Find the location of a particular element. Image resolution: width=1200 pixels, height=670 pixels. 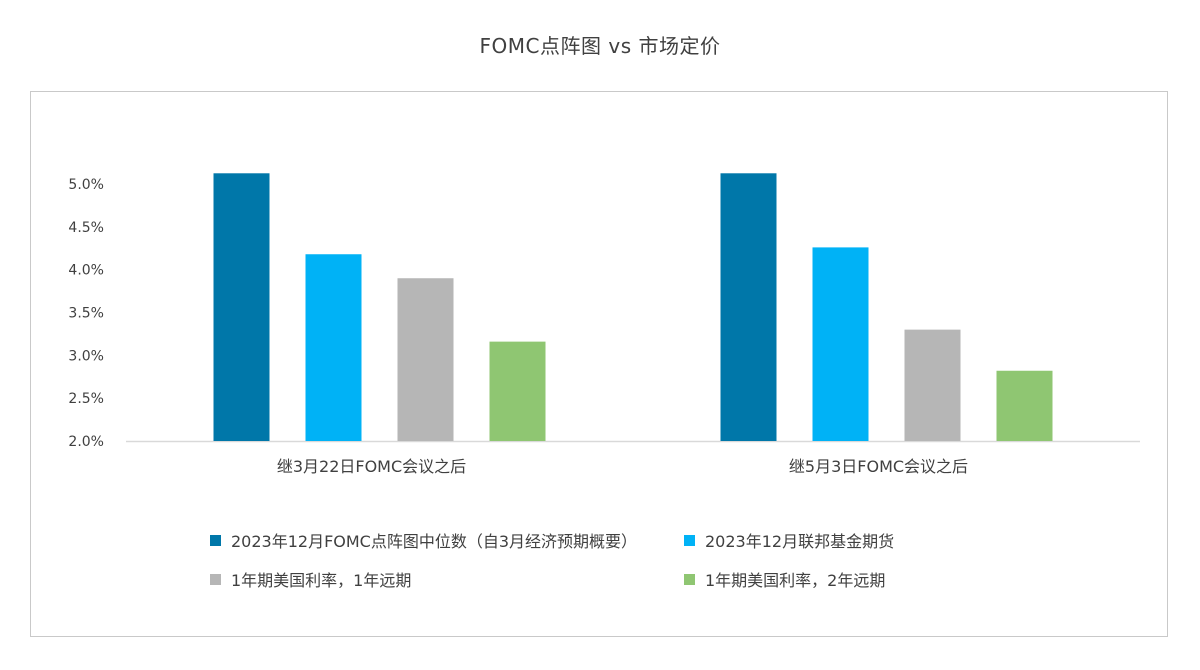

legend-label-dot-plot: 2023年12月FOMC点阵图中位数（自3月经济预期概要） is located at coordinates (434, 541).